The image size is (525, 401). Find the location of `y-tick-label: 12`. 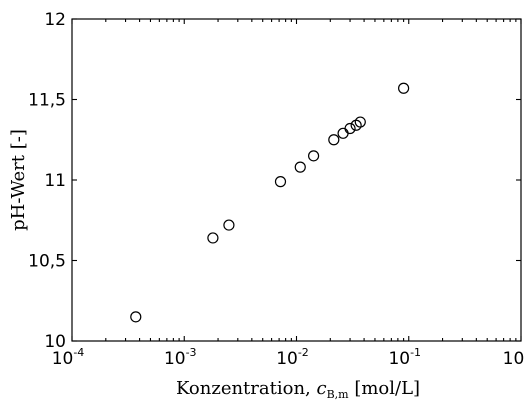

y-tick-label: 12 is located at coordinates (55, 20).